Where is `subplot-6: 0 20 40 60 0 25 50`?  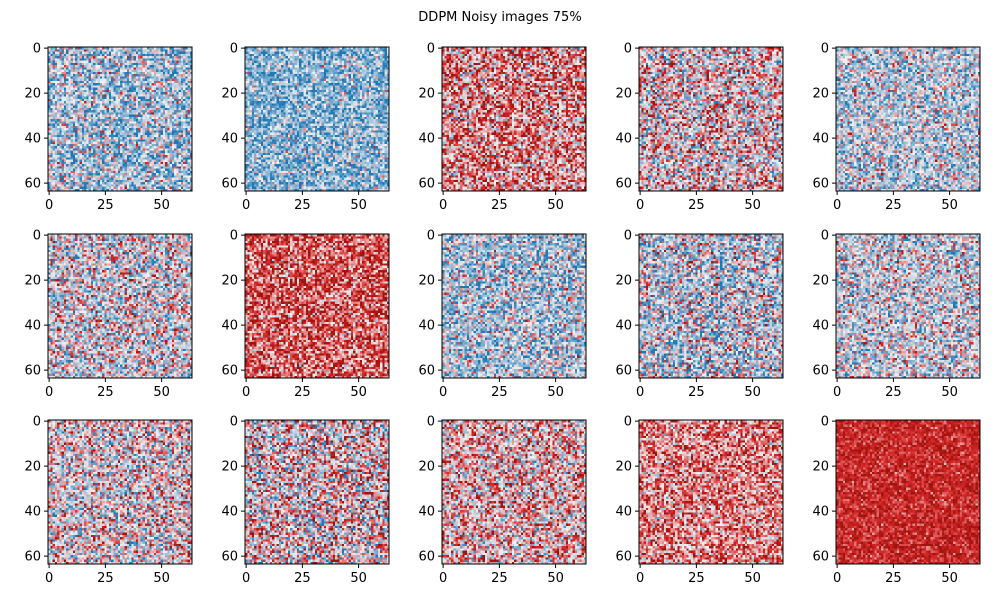
subplot-6: 0 20 40 60 0 25 50 is located at coordinates (108, 314).